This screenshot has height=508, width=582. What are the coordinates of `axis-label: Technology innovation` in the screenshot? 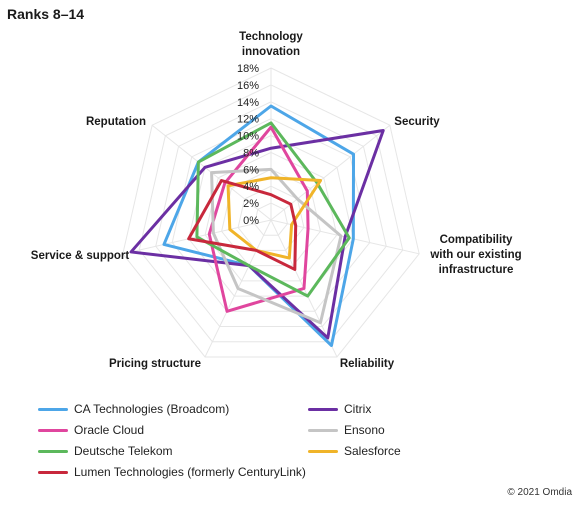 It's located at (271, 44).